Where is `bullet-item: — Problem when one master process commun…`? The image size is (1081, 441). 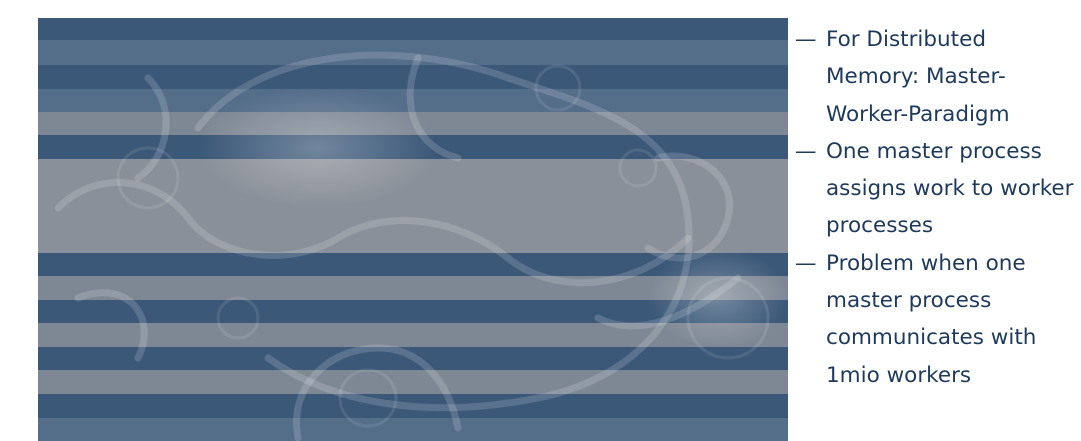 bullet-item: — Problem when one master process commun… is located at coordinates (937, 319).